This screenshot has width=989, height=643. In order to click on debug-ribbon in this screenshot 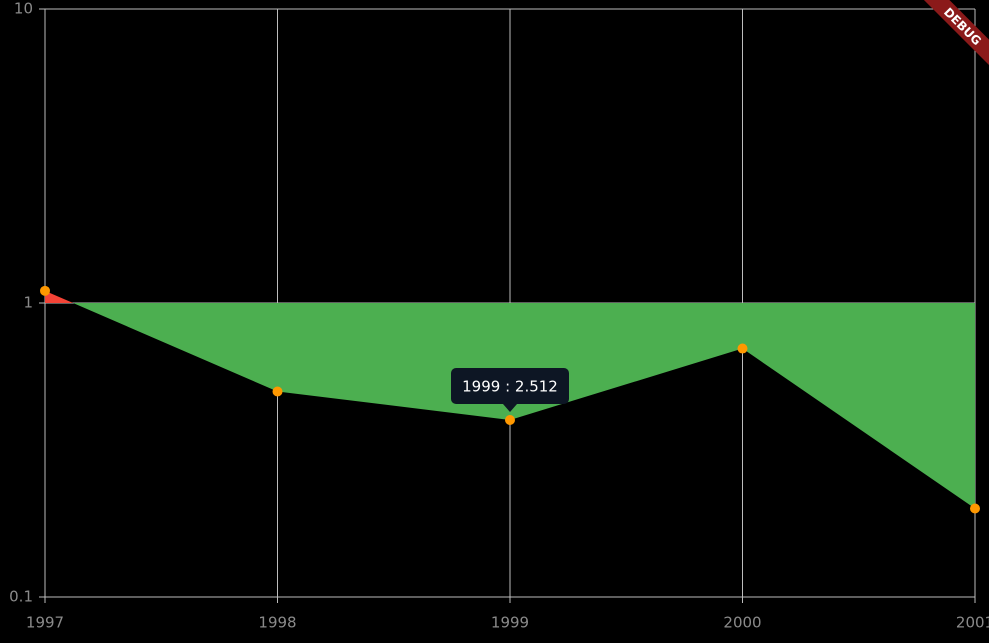, I will do `click(951, 37)`.